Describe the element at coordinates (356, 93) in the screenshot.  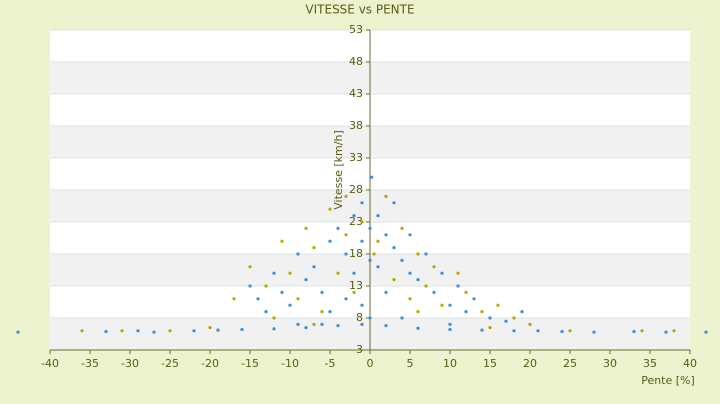
I see `y-tick-label: 43` at that location.